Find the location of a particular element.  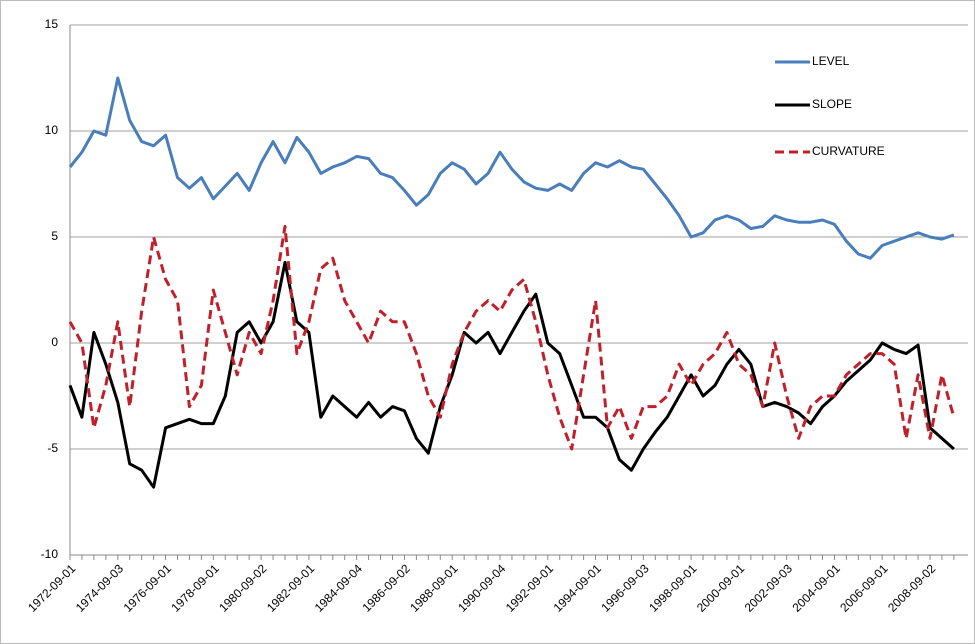

y-tick-label: 5 is located at coordinates (54, 236).